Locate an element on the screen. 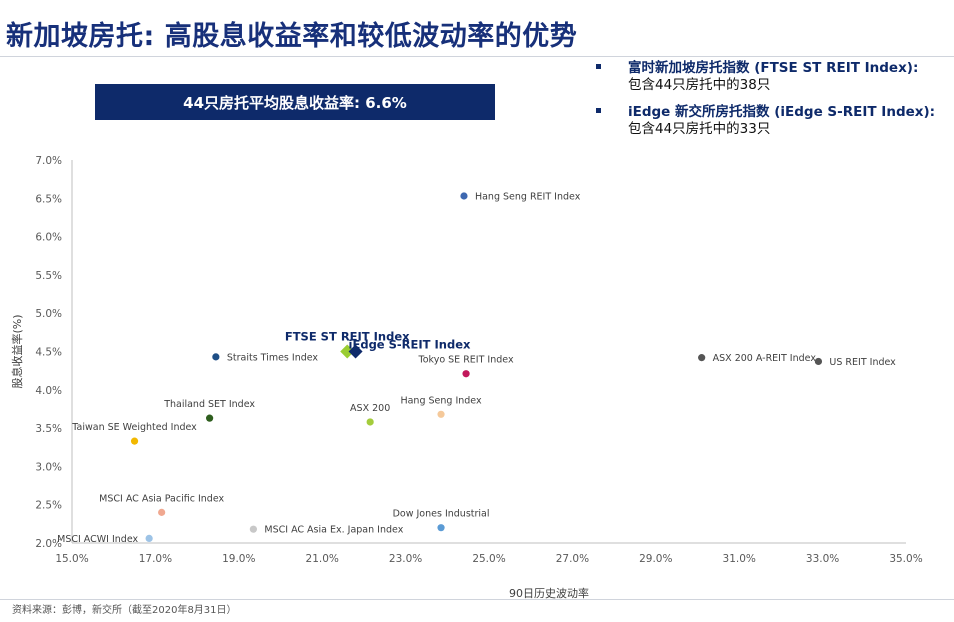 The width and height of the screenshot is (954, 622). y-tick-label: 7.0% is located at coordinates (48, 161).